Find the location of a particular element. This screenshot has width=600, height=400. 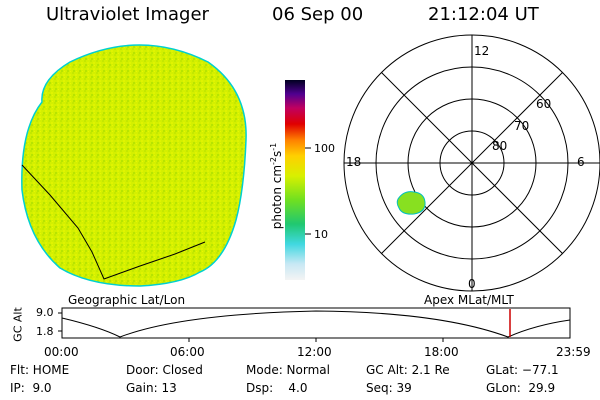

auroral-blob is located at coordinates (411, 203).